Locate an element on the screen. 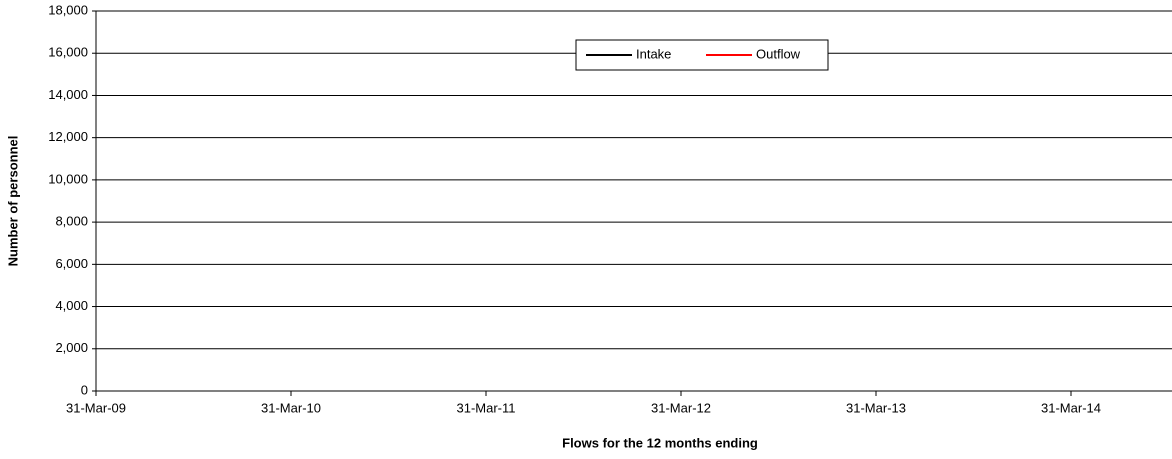 Image resolution: width=1172 pixels, height=459 pixels. x-axis-label: Flows for the 12 months ending is located at coordinates (660, 442).